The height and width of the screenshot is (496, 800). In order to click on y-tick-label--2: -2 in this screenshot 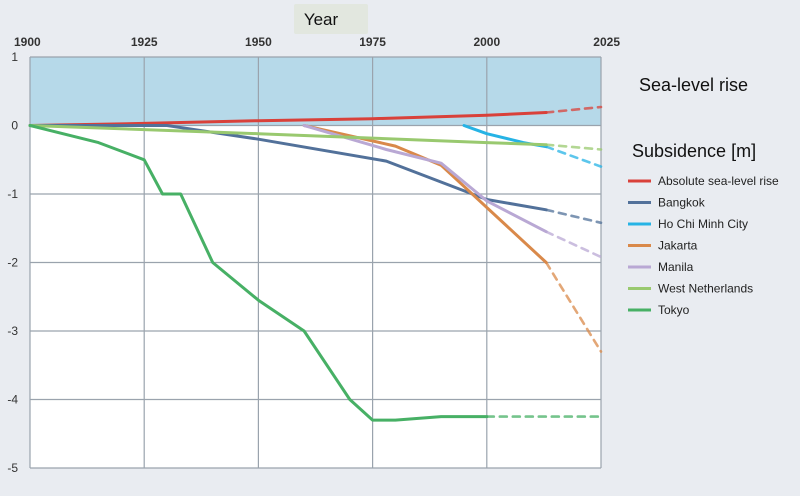, I will do `click(12, 263)`.